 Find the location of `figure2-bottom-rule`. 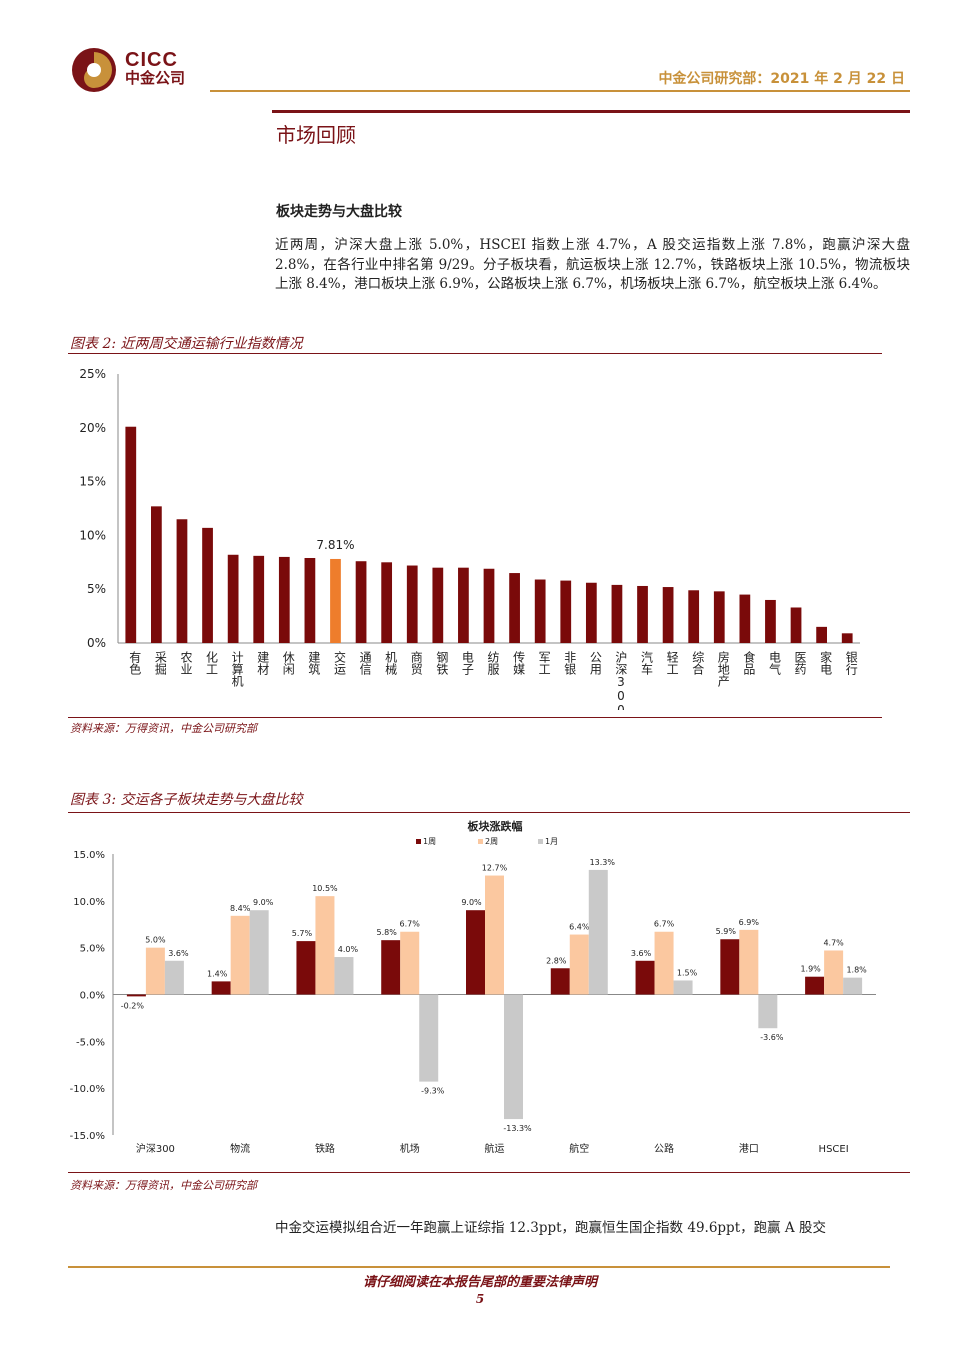

figure2-bottom-rule is located at coordinates (475, 717).